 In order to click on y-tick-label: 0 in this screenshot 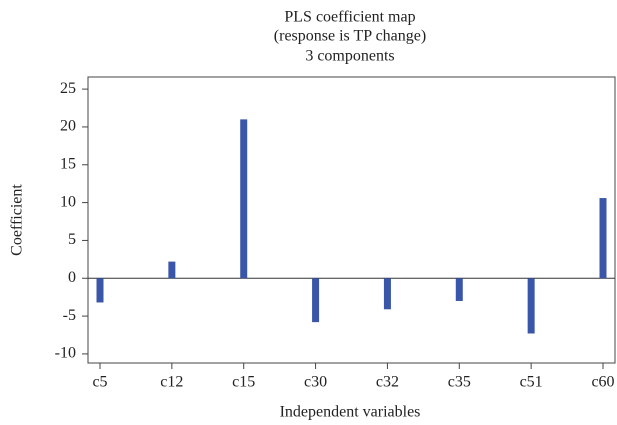, I will do `click(72, 277)`.